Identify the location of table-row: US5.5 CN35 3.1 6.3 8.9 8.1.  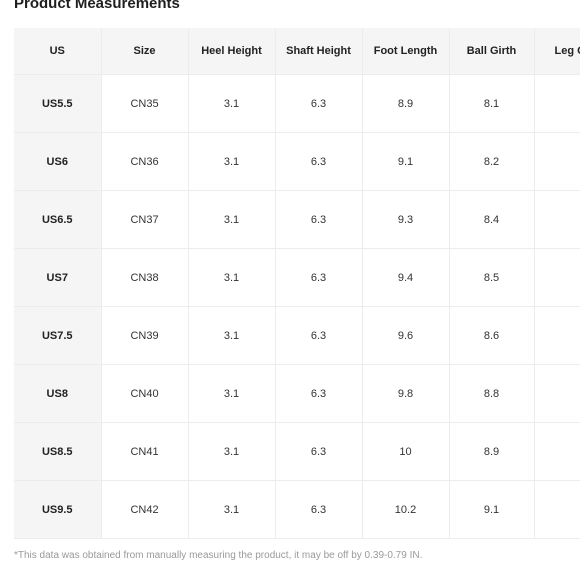
(297, 103).